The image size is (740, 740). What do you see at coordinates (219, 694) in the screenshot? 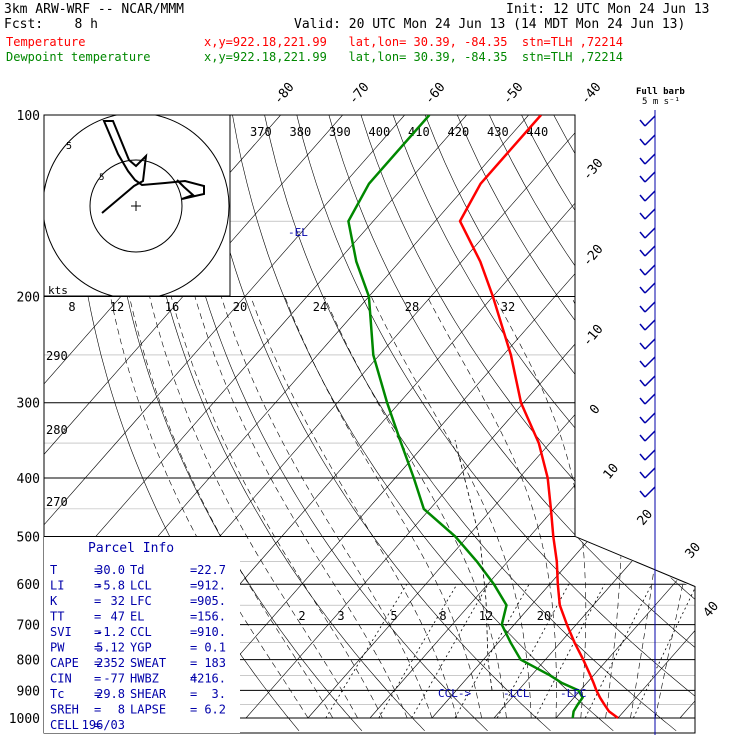
I see `parcel-value: 3.` at bounding box center [219, 694].